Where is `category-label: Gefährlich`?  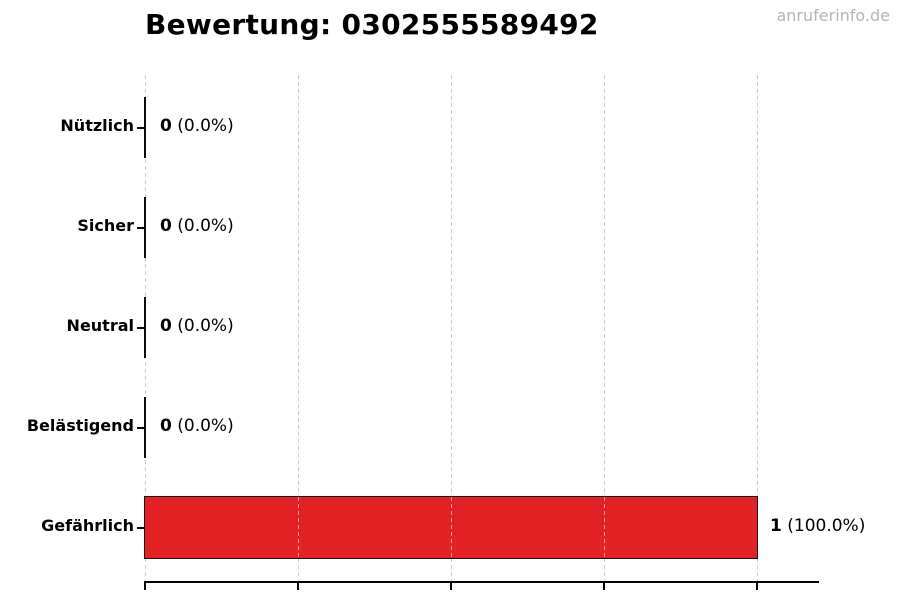
category-label: Gefährlich is located at coordinates (87, 525).